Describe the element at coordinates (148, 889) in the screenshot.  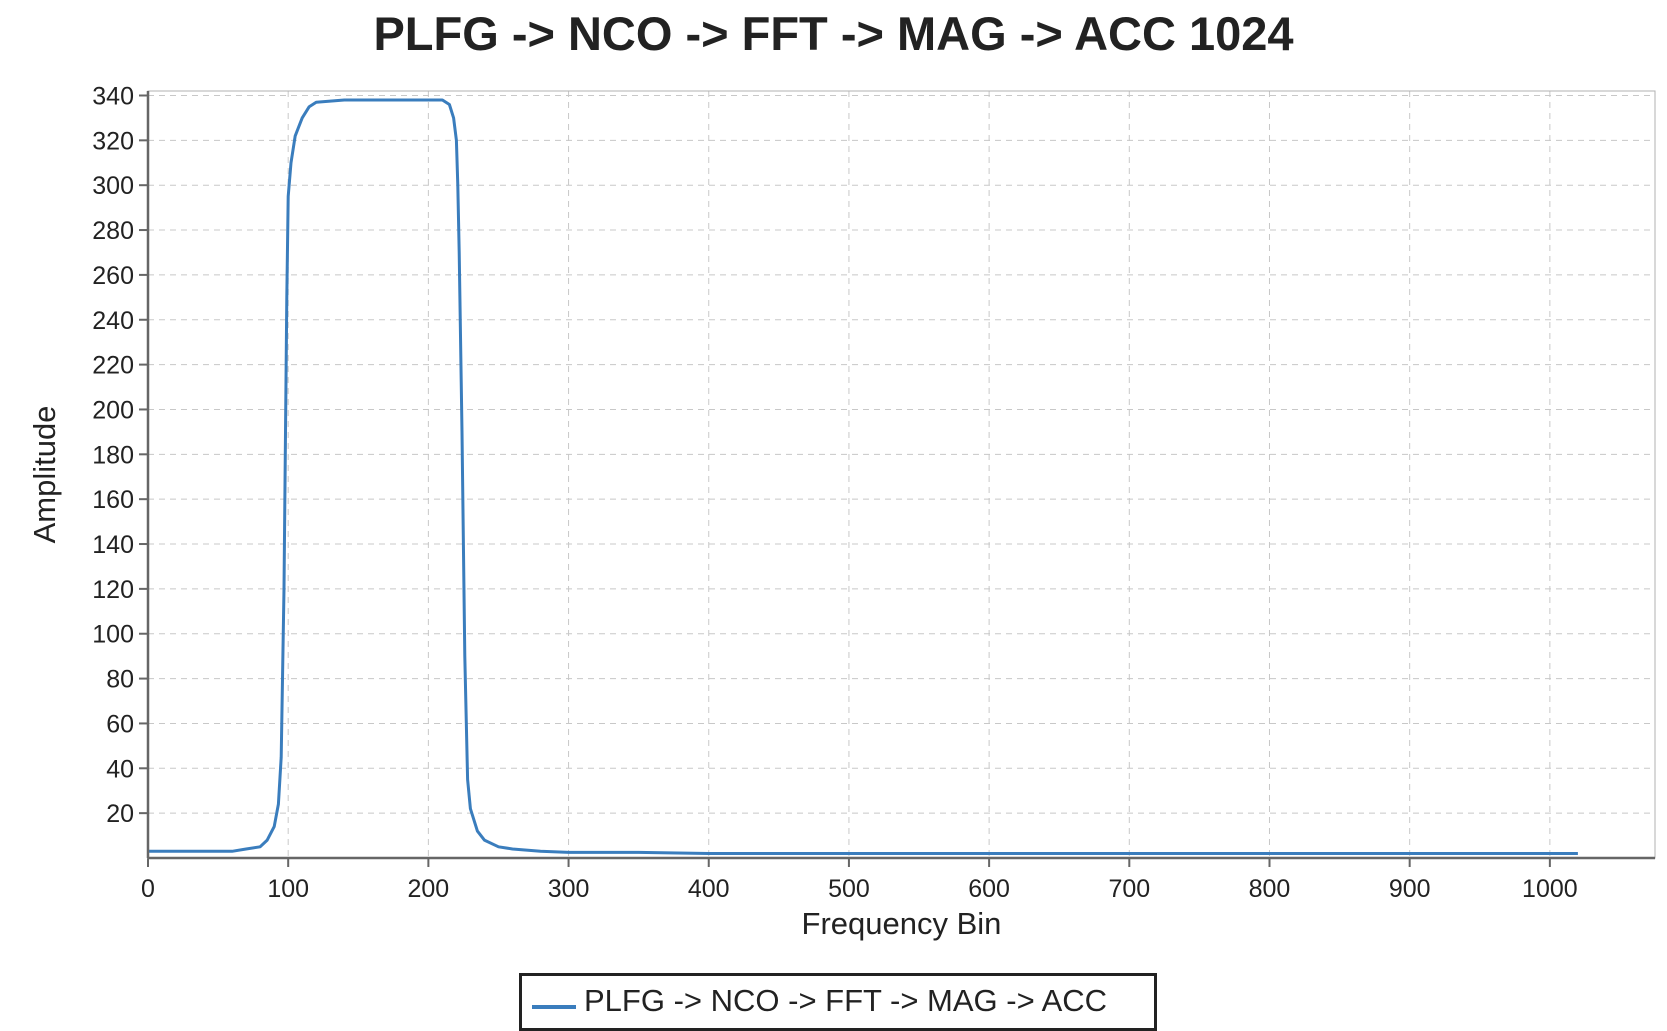
I see `x-tick-label: 0` at that location.